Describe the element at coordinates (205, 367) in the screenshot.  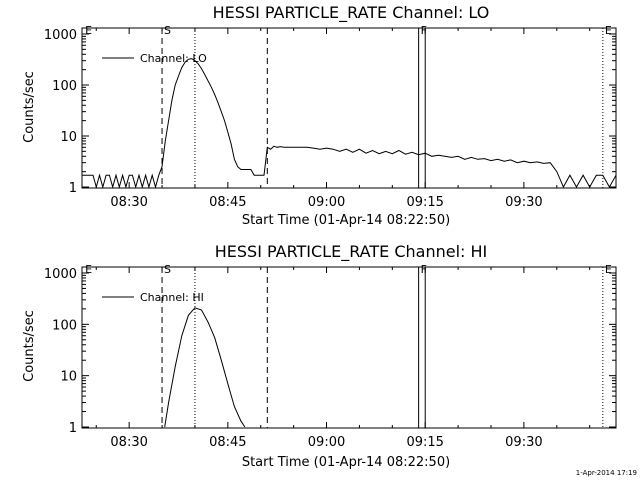
I see `series-line` at that location.